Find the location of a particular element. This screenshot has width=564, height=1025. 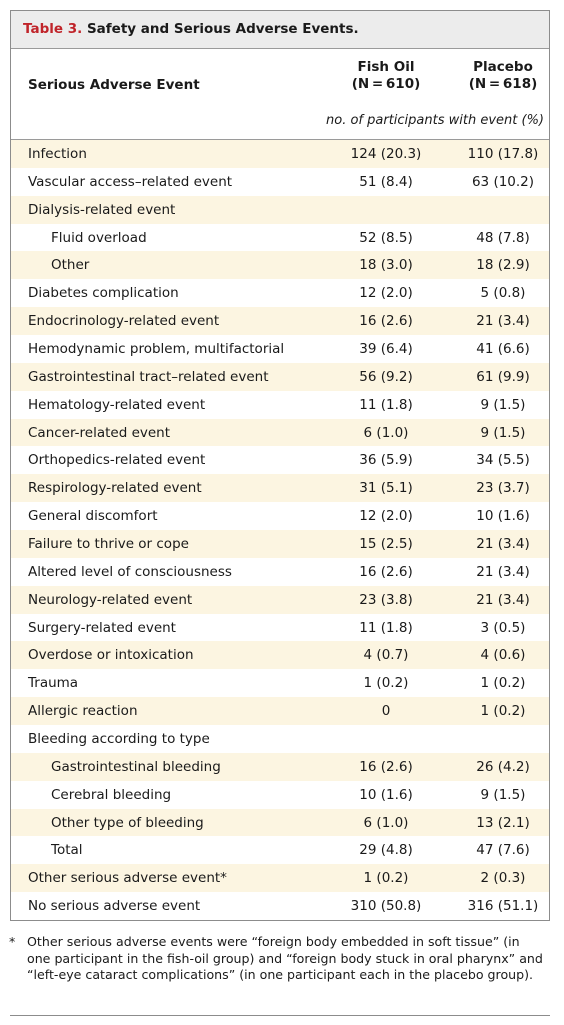

row-fish-oil-value: 51 (8.4) is located at coordinates (386, 181).